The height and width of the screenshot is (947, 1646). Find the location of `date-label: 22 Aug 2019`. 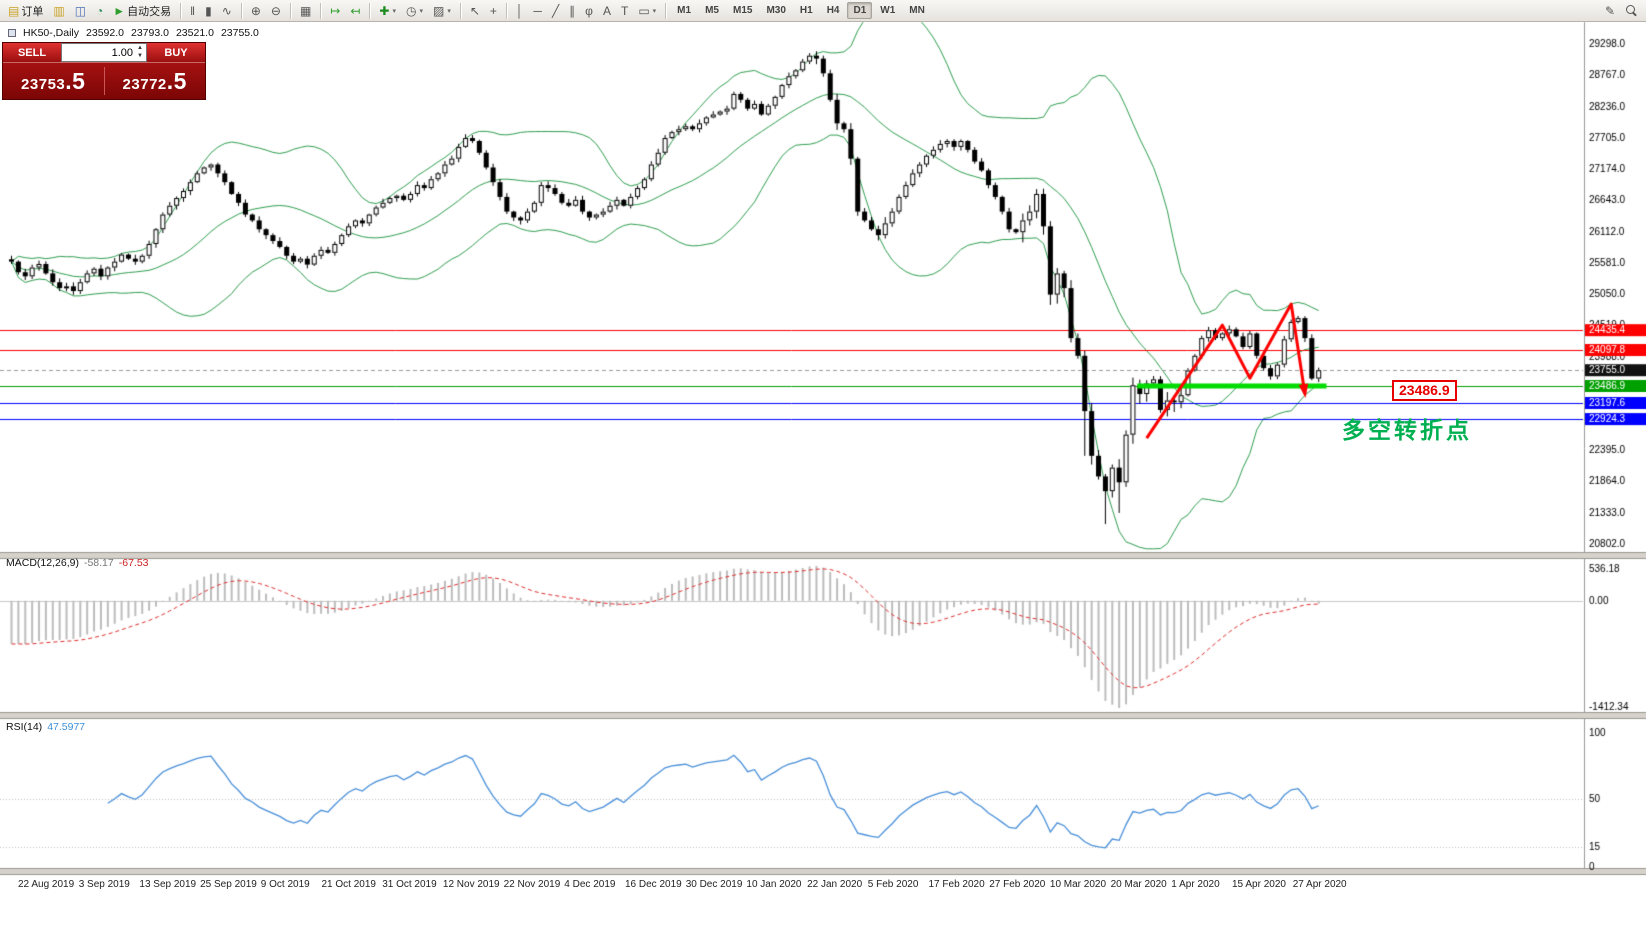

date-label: 22 Aug 2019 is located at coordinates (46, 884).